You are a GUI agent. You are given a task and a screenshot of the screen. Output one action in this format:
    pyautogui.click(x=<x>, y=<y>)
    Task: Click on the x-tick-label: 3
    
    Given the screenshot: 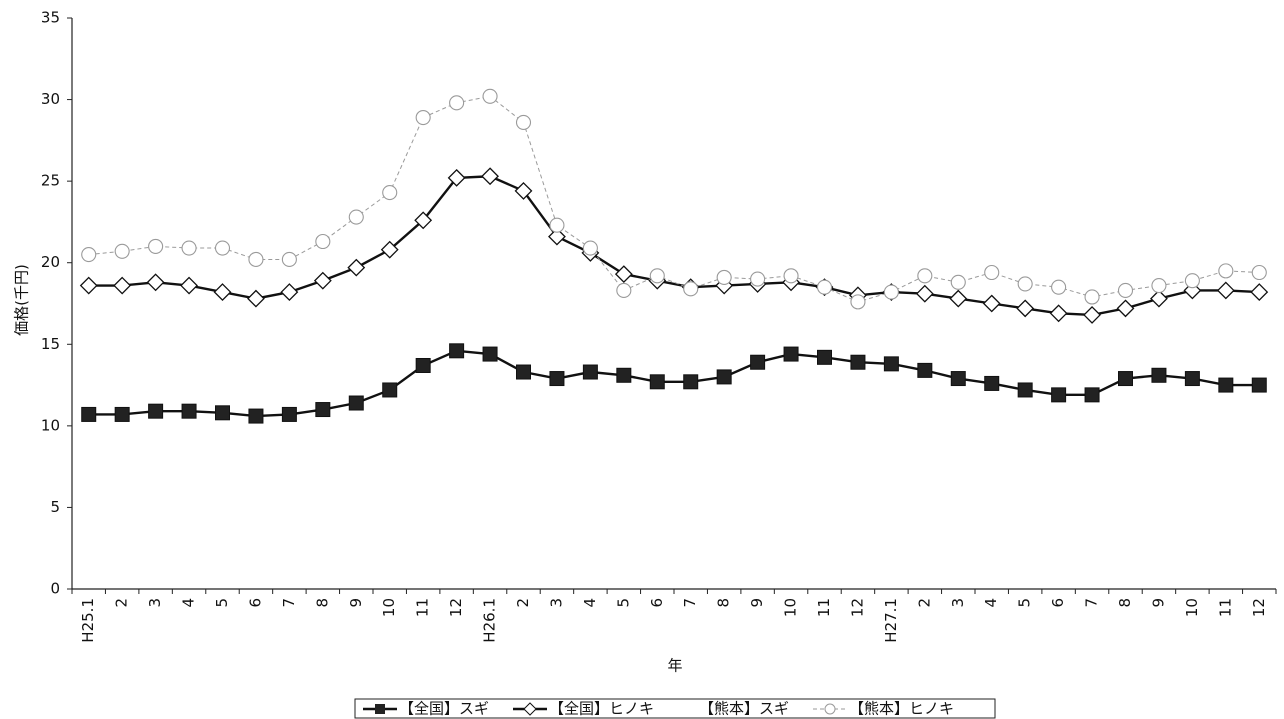 What is the action you would take?
    pyautogui.click(x=155, y=603)
    